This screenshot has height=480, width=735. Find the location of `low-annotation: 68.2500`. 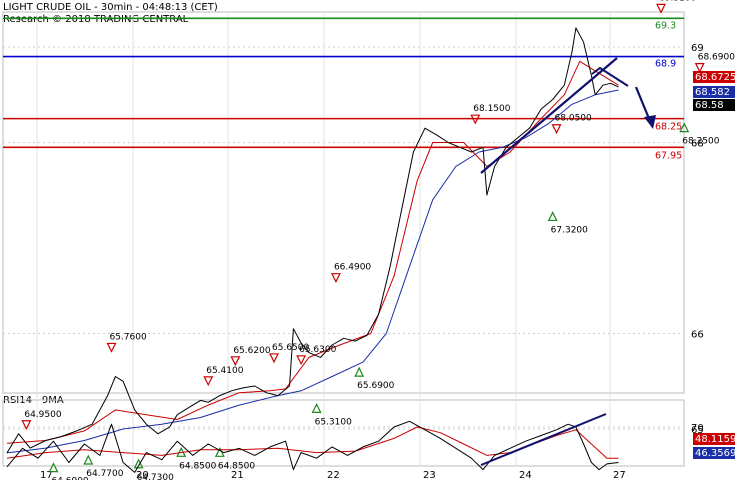

low-annotation: 68.2500 is located at coordinates (700, 142).